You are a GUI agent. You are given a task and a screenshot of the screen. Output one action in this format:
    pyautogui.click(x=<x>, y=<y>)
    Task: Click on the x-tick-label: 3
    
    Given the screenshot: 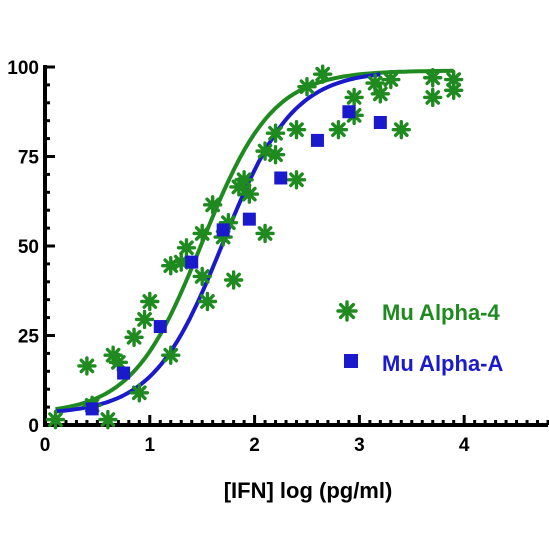 What is the action you would take?
    pyautogui.click(x=359, y=445)
    